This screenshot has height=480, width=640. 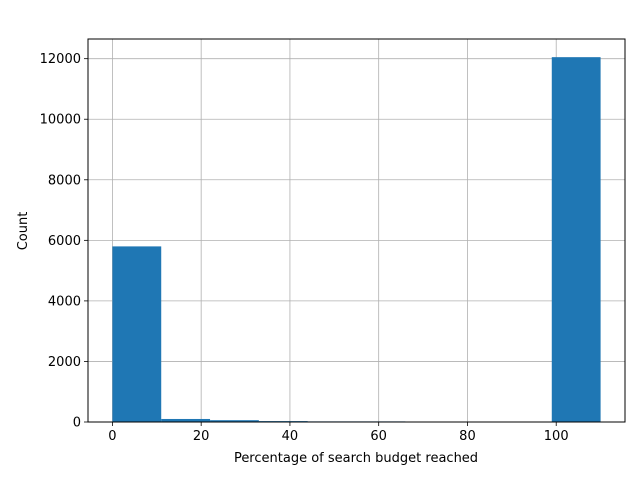 I want to click on y-tick-label: 10000, so click(x=60, y=120).